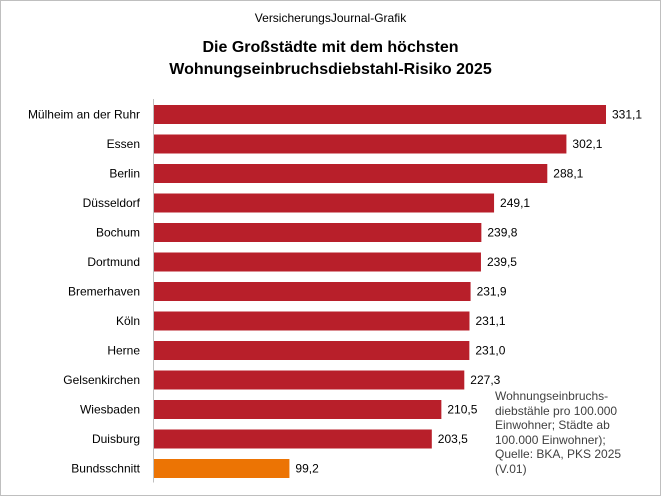  I want to click on category-label: Duisburg, so click(116, 439).